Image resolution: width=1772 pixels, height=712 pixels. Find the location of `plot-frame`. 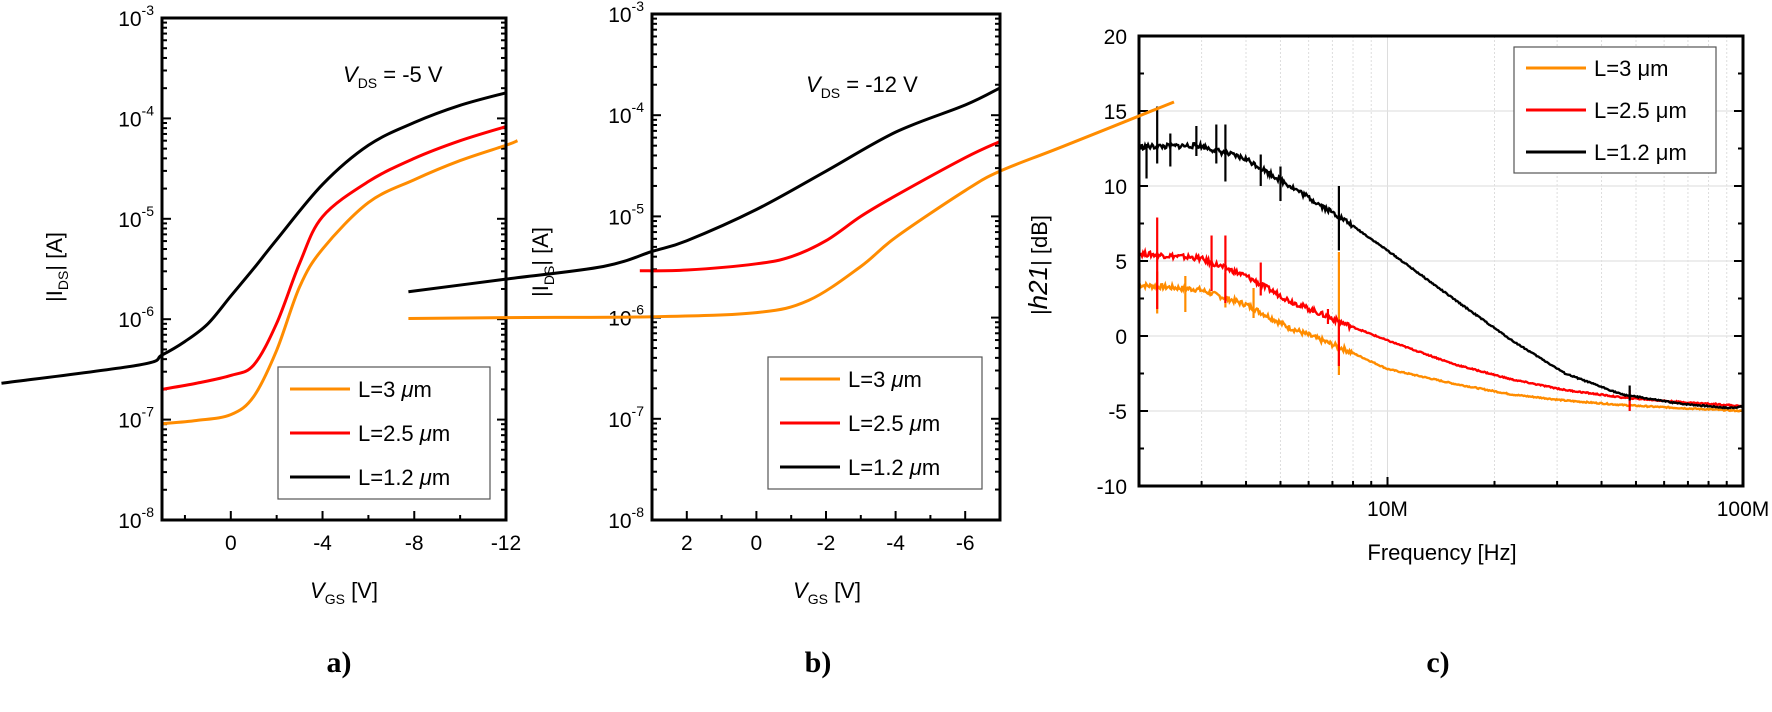

plot-frame is located at coordinates (334, 269).